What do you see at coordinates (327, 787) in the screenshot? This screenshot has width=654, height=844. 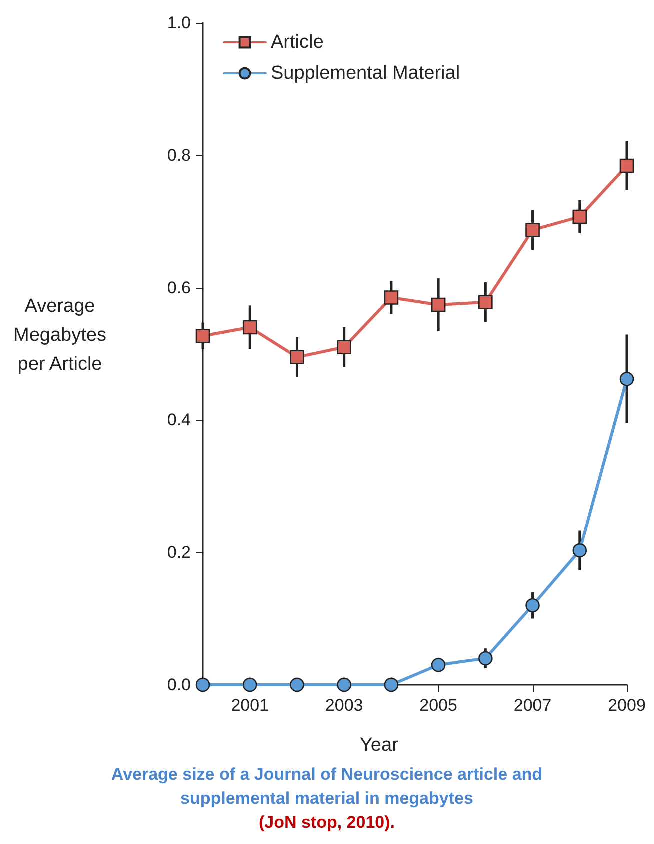 I see `text: Average size of a Journal of Neuroscience article and supplemental material in megabytes` at bounding box center [327, 787].